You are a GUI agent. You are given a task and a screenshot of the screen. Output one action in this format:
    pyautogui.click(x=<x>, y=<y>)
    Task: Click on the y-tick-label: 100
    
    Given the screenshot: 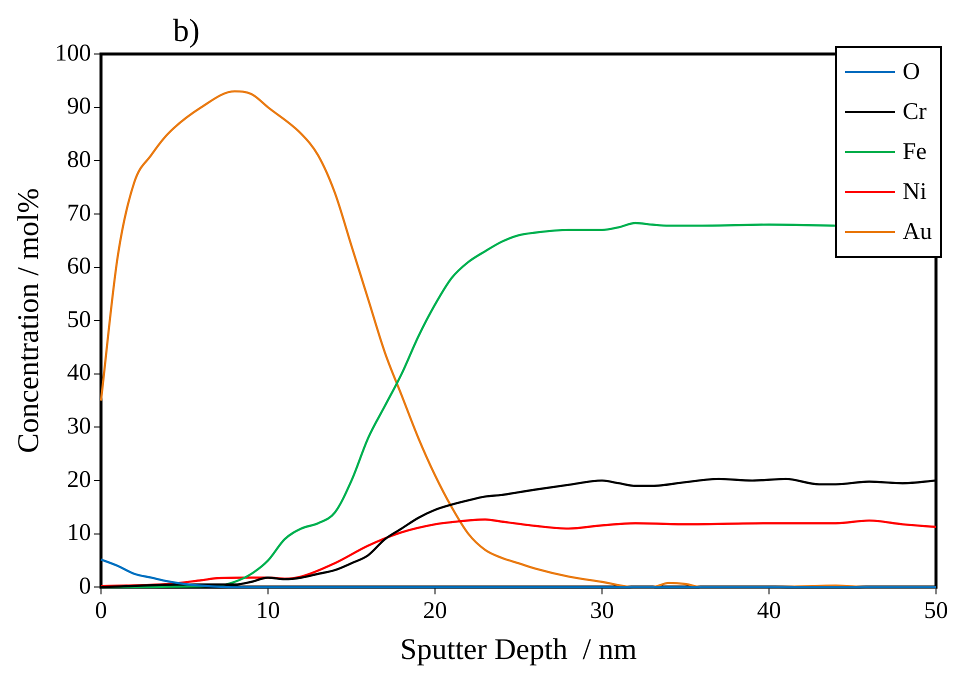 What is the action you would take?
    pyautogui.click(x=73, y=53)
    